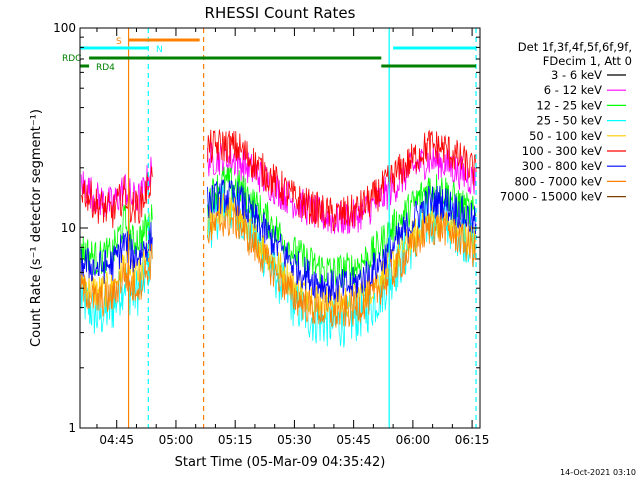  Describe the element at coordinates (562, 166) in the screenshot. I see `legend-label: 300 - 800 keV` at that location.